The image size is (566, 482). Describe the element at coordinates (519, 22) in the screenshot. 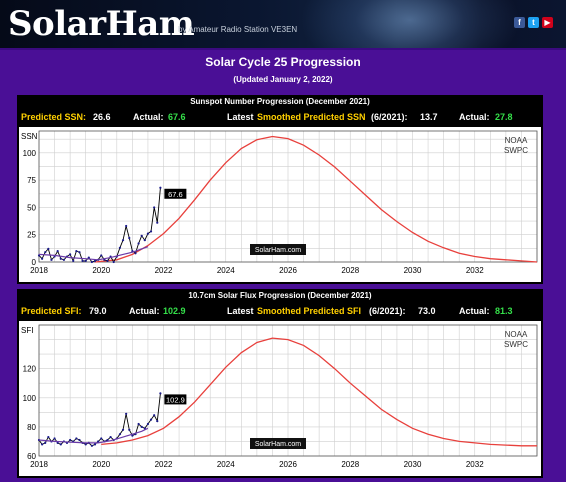

I see `facebook-icon: f` at that location.